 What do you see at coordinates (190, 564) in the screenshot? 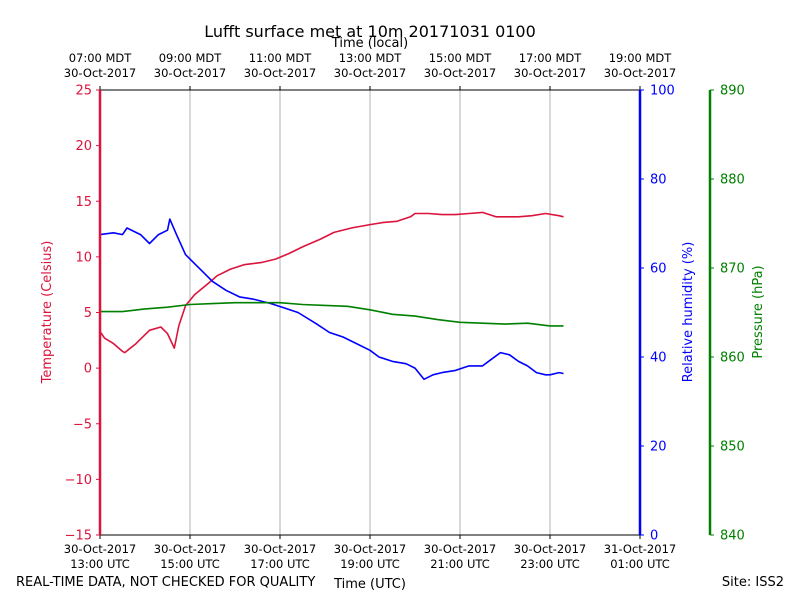
I see `bottom-tick-time-1: 15:00 UTC` at bounding box center [190, 564].